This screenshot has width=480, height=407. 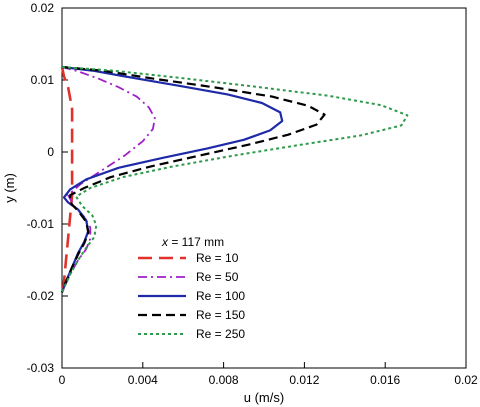 I want to click on legend-label: Re = 50, so click(x=217, y=277).